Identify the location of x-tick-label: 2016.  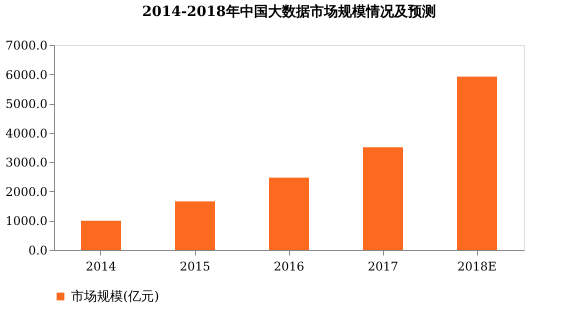
(289, 267).